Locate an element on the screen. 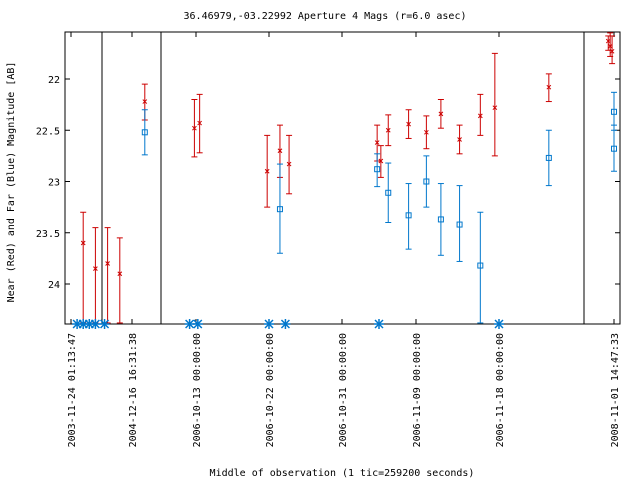 This screenshot has height=480, width=640. x-tick-label: 2004-12-16 16:31:38 is located at coordinates (133, 390).